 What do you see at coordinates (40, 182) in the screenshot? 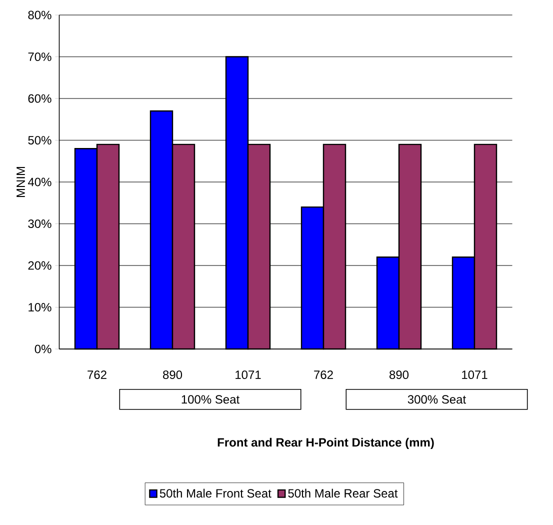
I see `y-tick-label: 40%` at bounding box center [40, 182].